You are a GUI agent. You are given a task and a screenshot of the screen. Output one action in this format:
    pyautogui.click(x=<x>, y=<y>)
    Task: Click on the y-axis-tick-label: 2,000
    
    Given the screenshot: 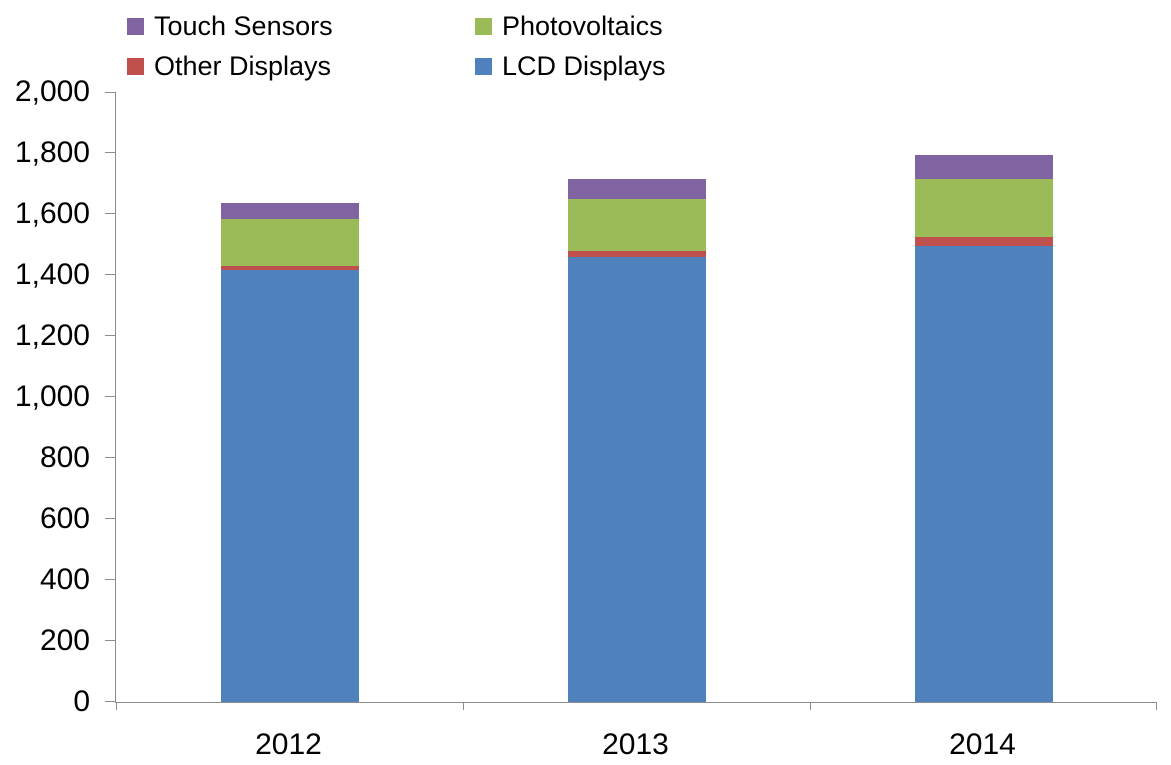 What is the action you would take?
    pyautogui.click(x=52, y=91)
    